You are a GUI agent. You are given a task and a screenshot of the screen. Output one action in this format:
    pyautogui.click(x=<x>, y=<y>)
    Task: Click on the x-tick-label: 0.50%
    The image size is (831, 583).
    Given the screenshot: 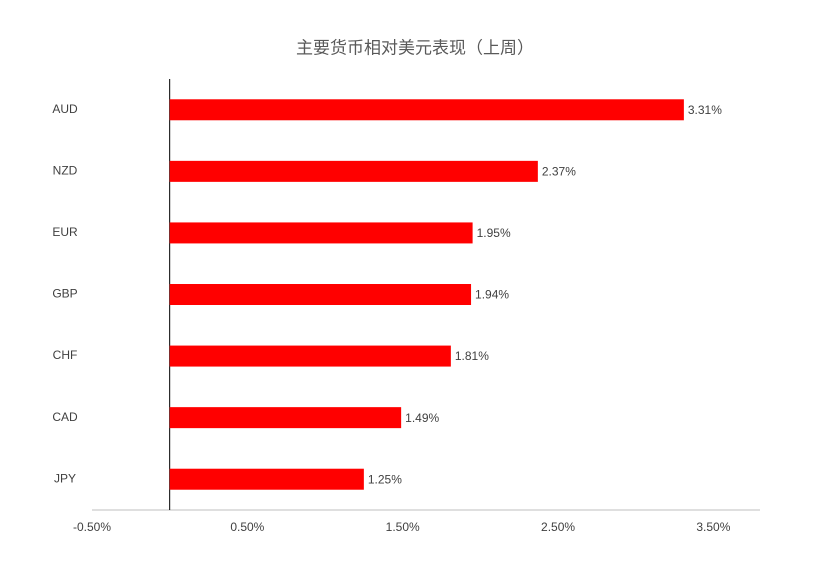 What is the action you would take?
    pyautogui.click(x=247, y=527)
    